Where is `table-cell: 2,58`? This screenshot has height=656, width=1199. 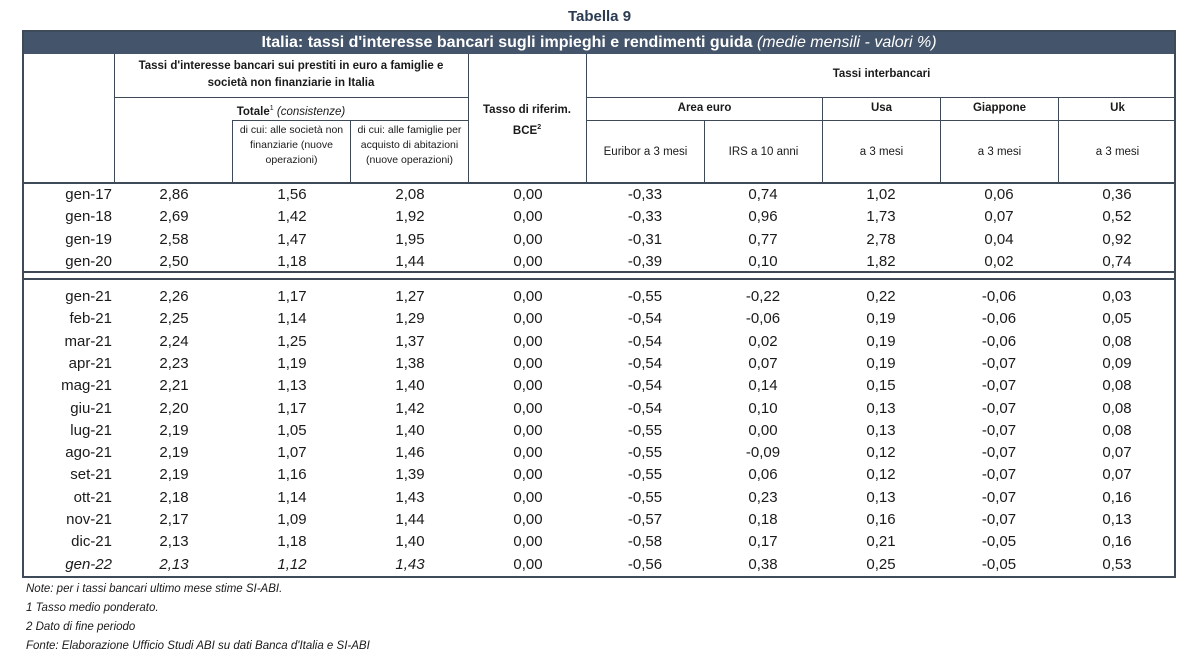
table-cell: 2,58 is located at coordinates (174, 239).